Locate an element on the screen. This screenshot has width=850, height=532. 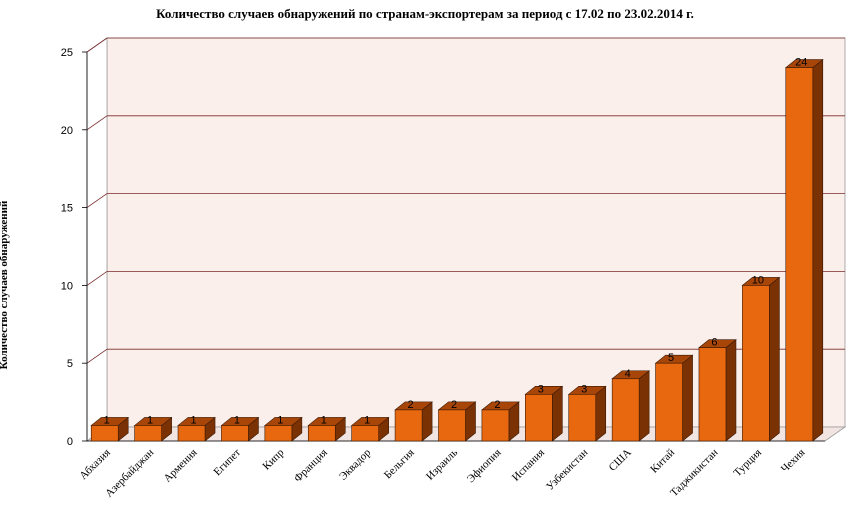
category-label: США is located at coordinates (620, 460).